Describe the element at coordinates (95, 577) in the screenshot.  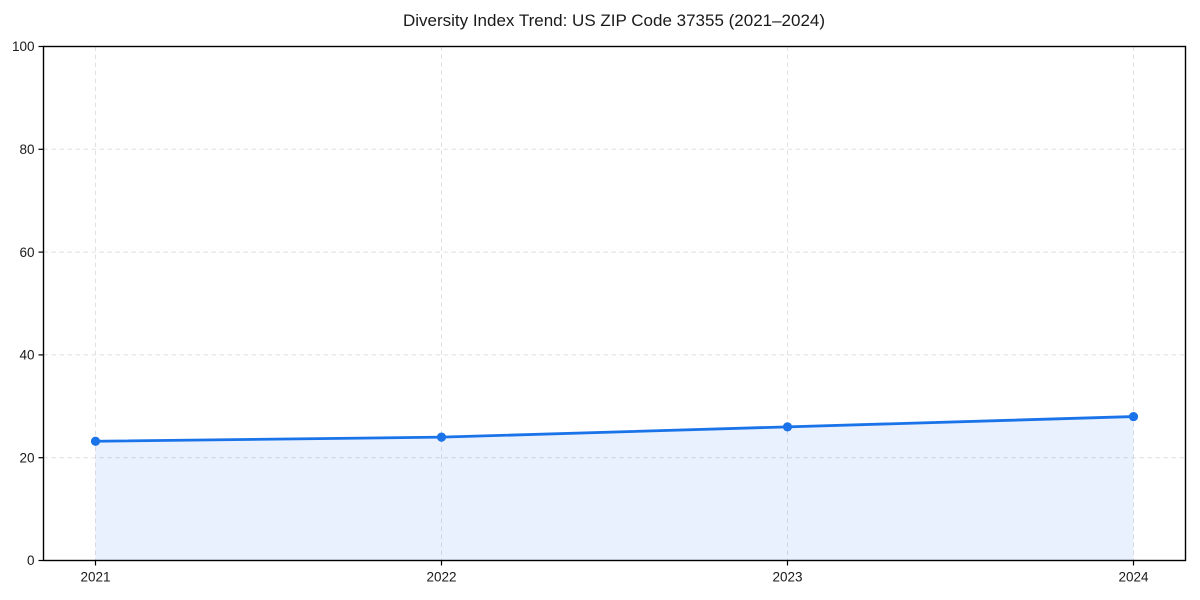
I see `x-tick-label: 2021` at that location.